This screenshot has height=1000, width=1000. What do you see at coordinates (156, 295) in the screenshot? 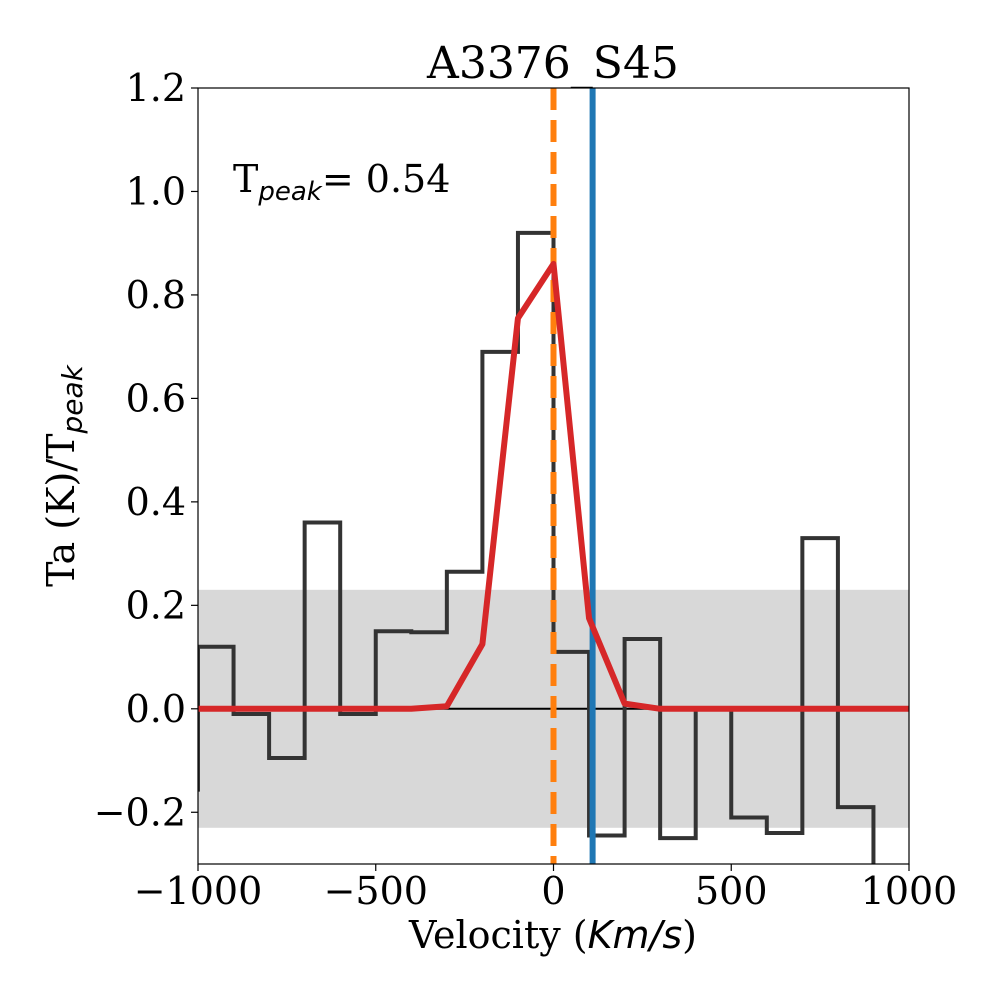
I see `y-tick-label: 0.8` at bounding box center [156, 295].